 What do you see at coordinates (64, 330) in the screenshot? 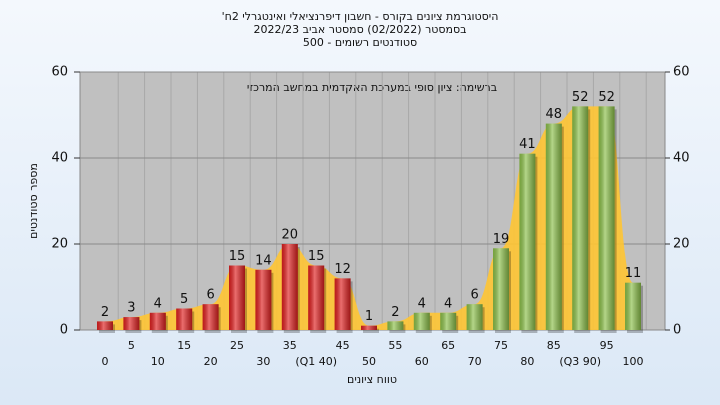
I see `y-tick-label: 0` at bounding box center [64, 330].